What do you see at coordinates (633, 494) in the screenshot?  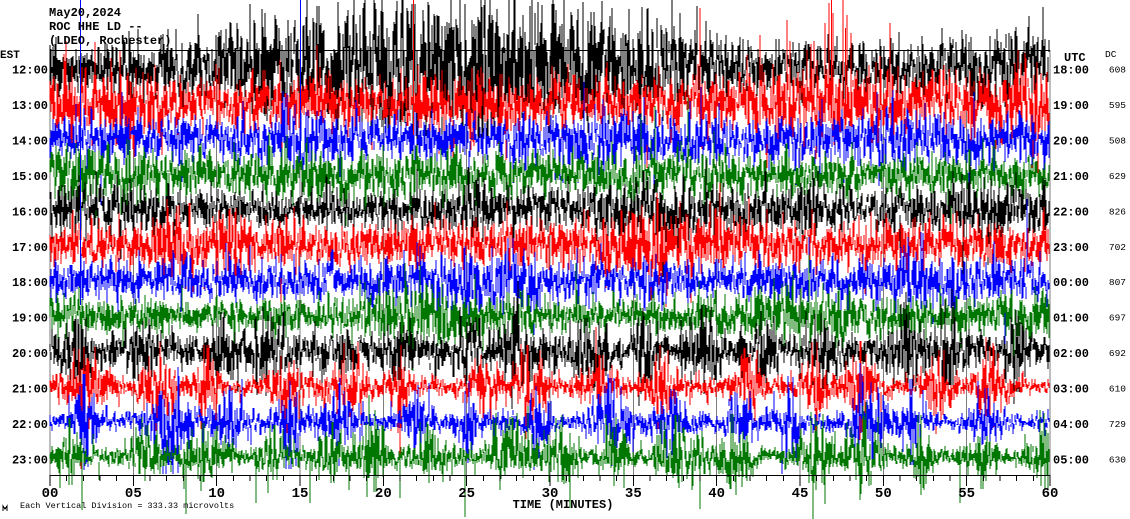 I see `svg-text: 35` at bounding box center [633, 494].